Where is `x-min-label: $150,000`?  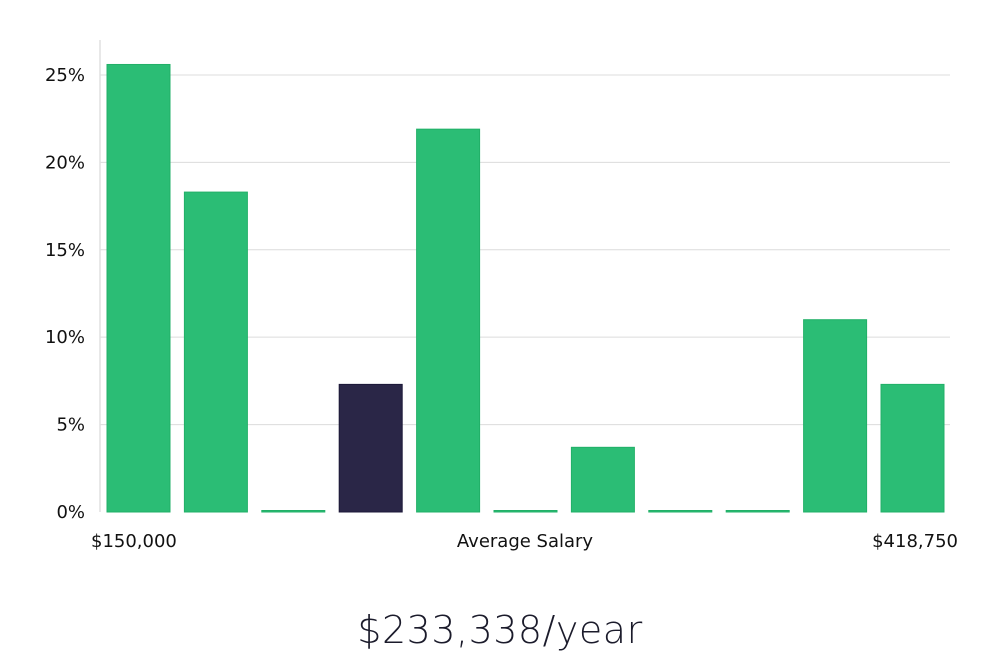
x-min-label: $150,000 is located at coordinates (134, 541).